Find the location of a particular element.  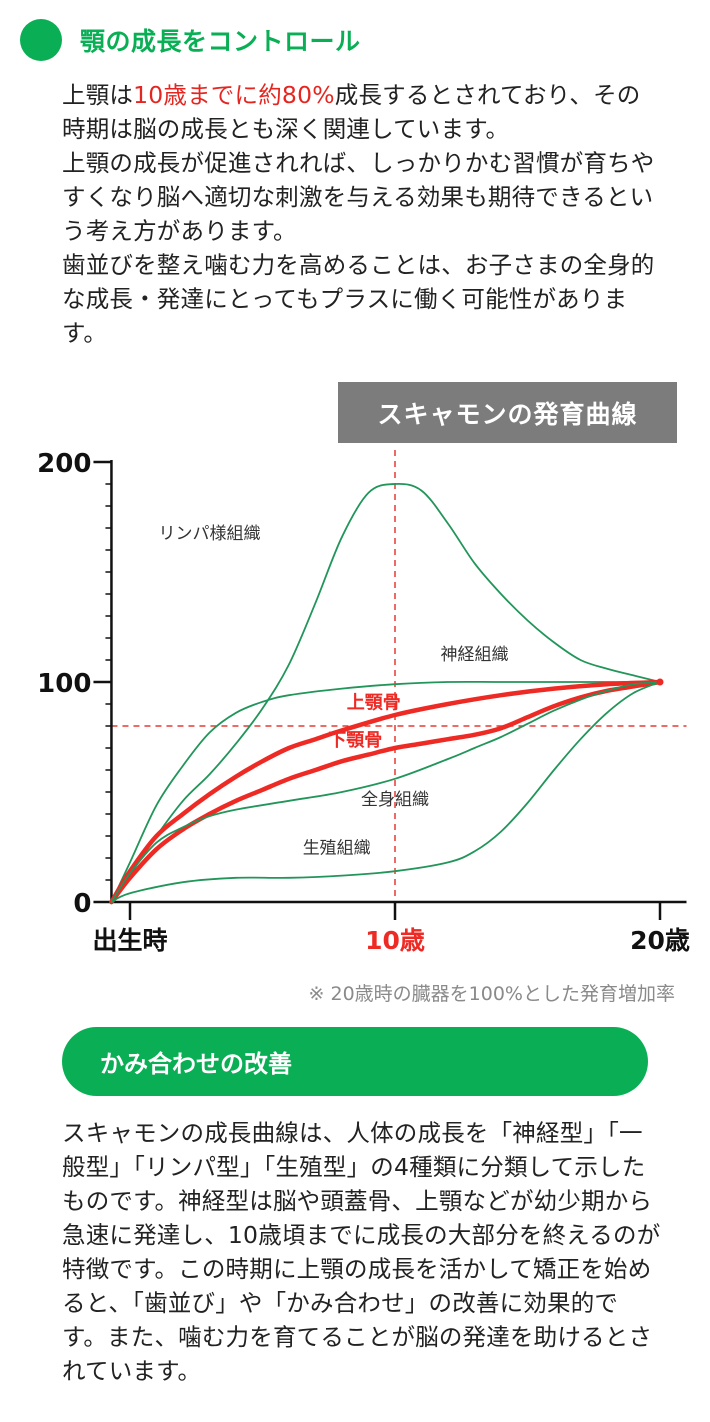

y-tick-label: 0 is located at coordinates (82, 904).